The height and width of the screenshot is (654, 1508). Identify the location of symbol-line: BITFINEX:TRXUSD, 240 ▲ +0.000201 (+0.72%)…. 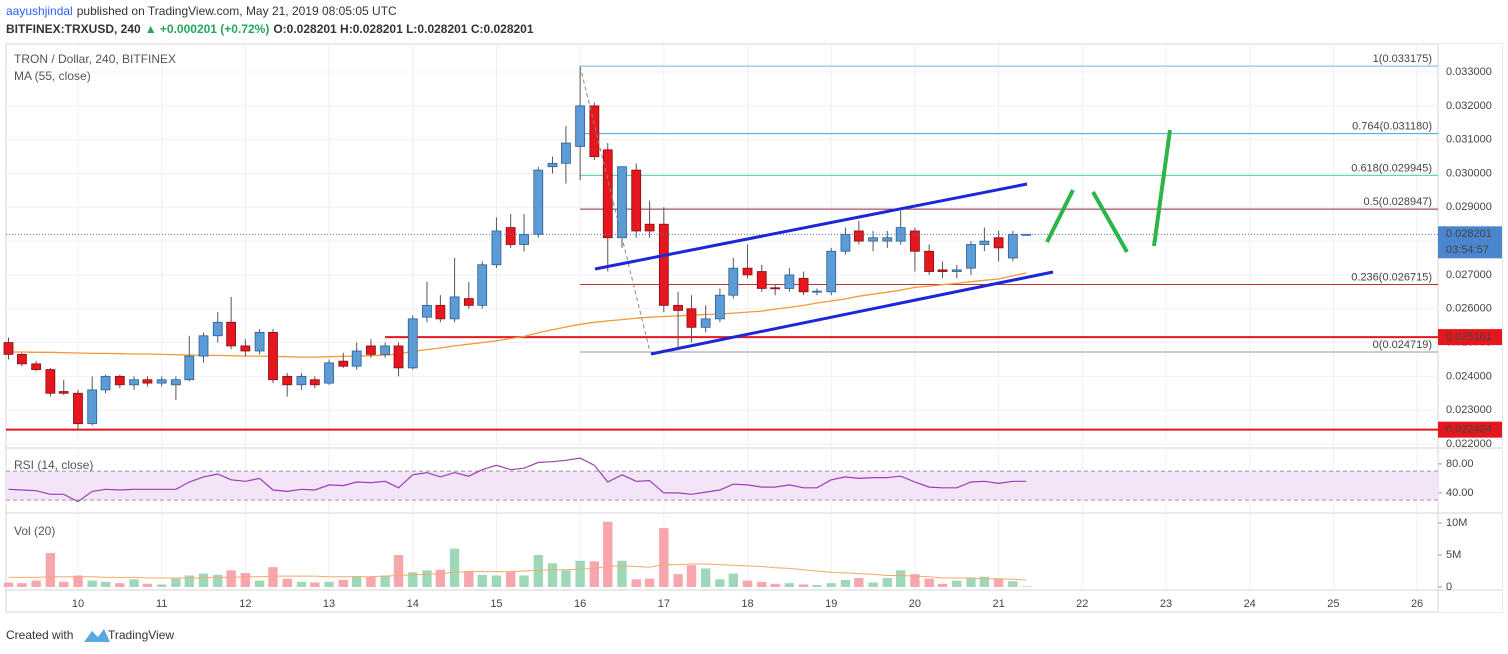
(270, 29).